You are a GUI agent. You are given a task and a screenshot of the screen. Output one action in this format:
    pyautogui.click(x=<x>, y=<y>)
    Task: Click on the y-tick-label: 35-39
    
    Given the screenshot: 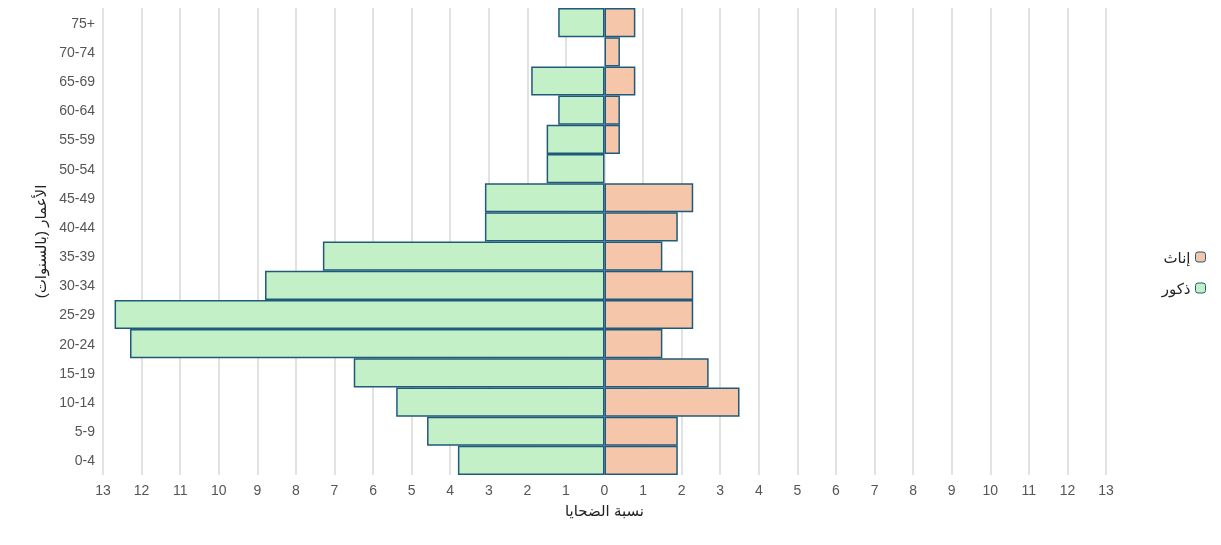 What is the action you would take?
    pyautogui.click(x=77, y=256)
    